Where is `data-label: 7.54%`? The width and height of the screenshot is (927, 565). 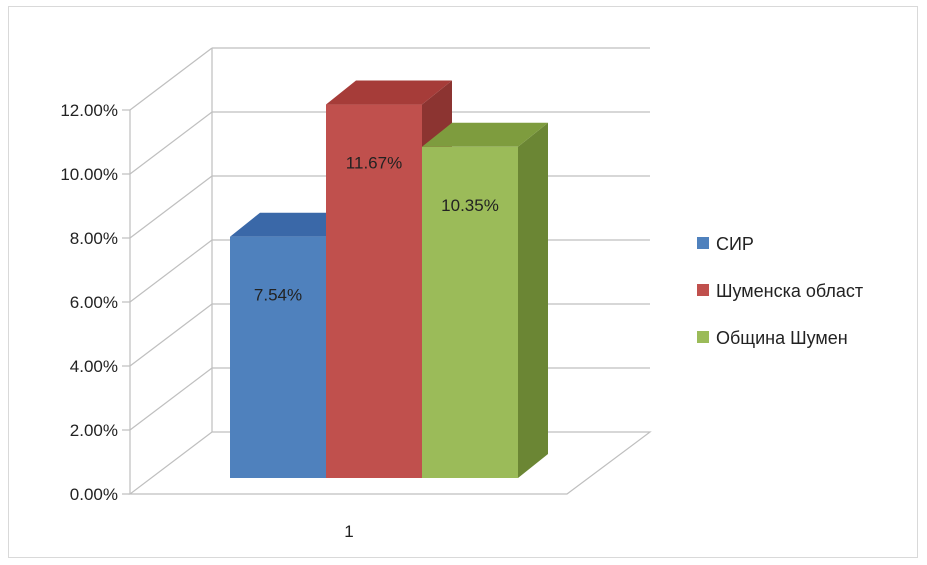 data-label: 7.54% is located at coordinates (278, 295).